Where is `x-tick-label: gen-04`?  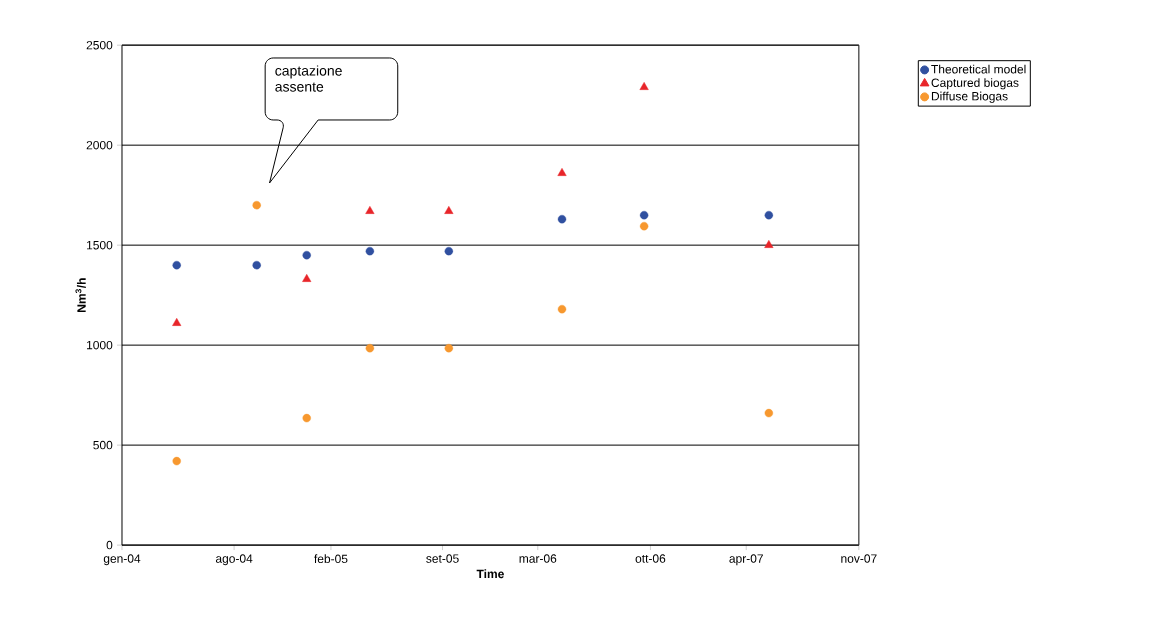 x-tick-label: gen-04 is located at coordinates (122, 560).